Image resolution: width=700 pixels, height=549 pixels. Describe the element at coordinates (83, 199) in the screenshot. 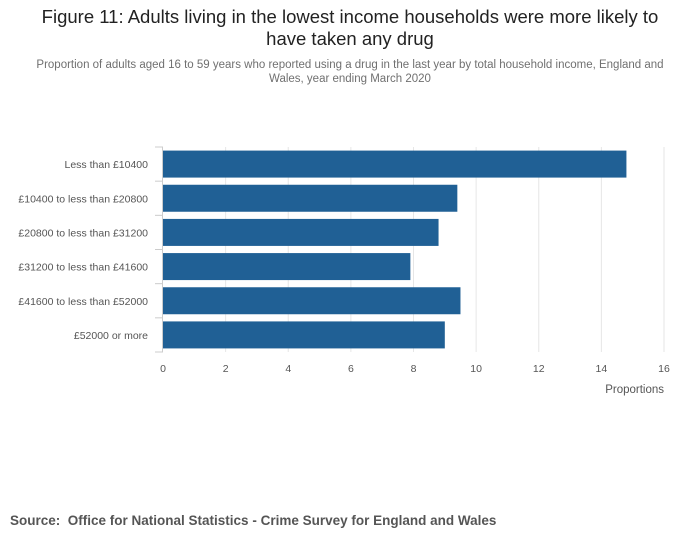

I see `y-category-label: £10400 to less than £20800` at that location.